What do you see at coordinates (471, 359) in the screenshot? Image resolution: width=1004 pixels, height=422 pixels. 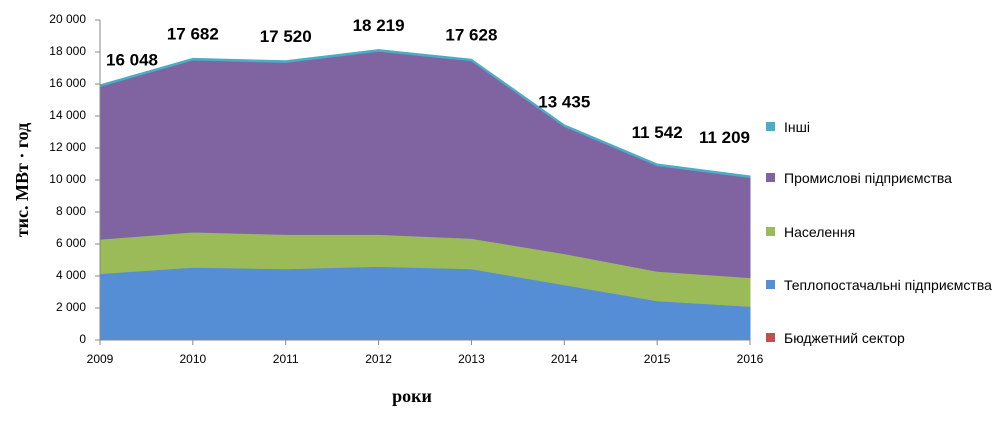 I see `x-tick-label: 2013` at bounding box center [471, 359].